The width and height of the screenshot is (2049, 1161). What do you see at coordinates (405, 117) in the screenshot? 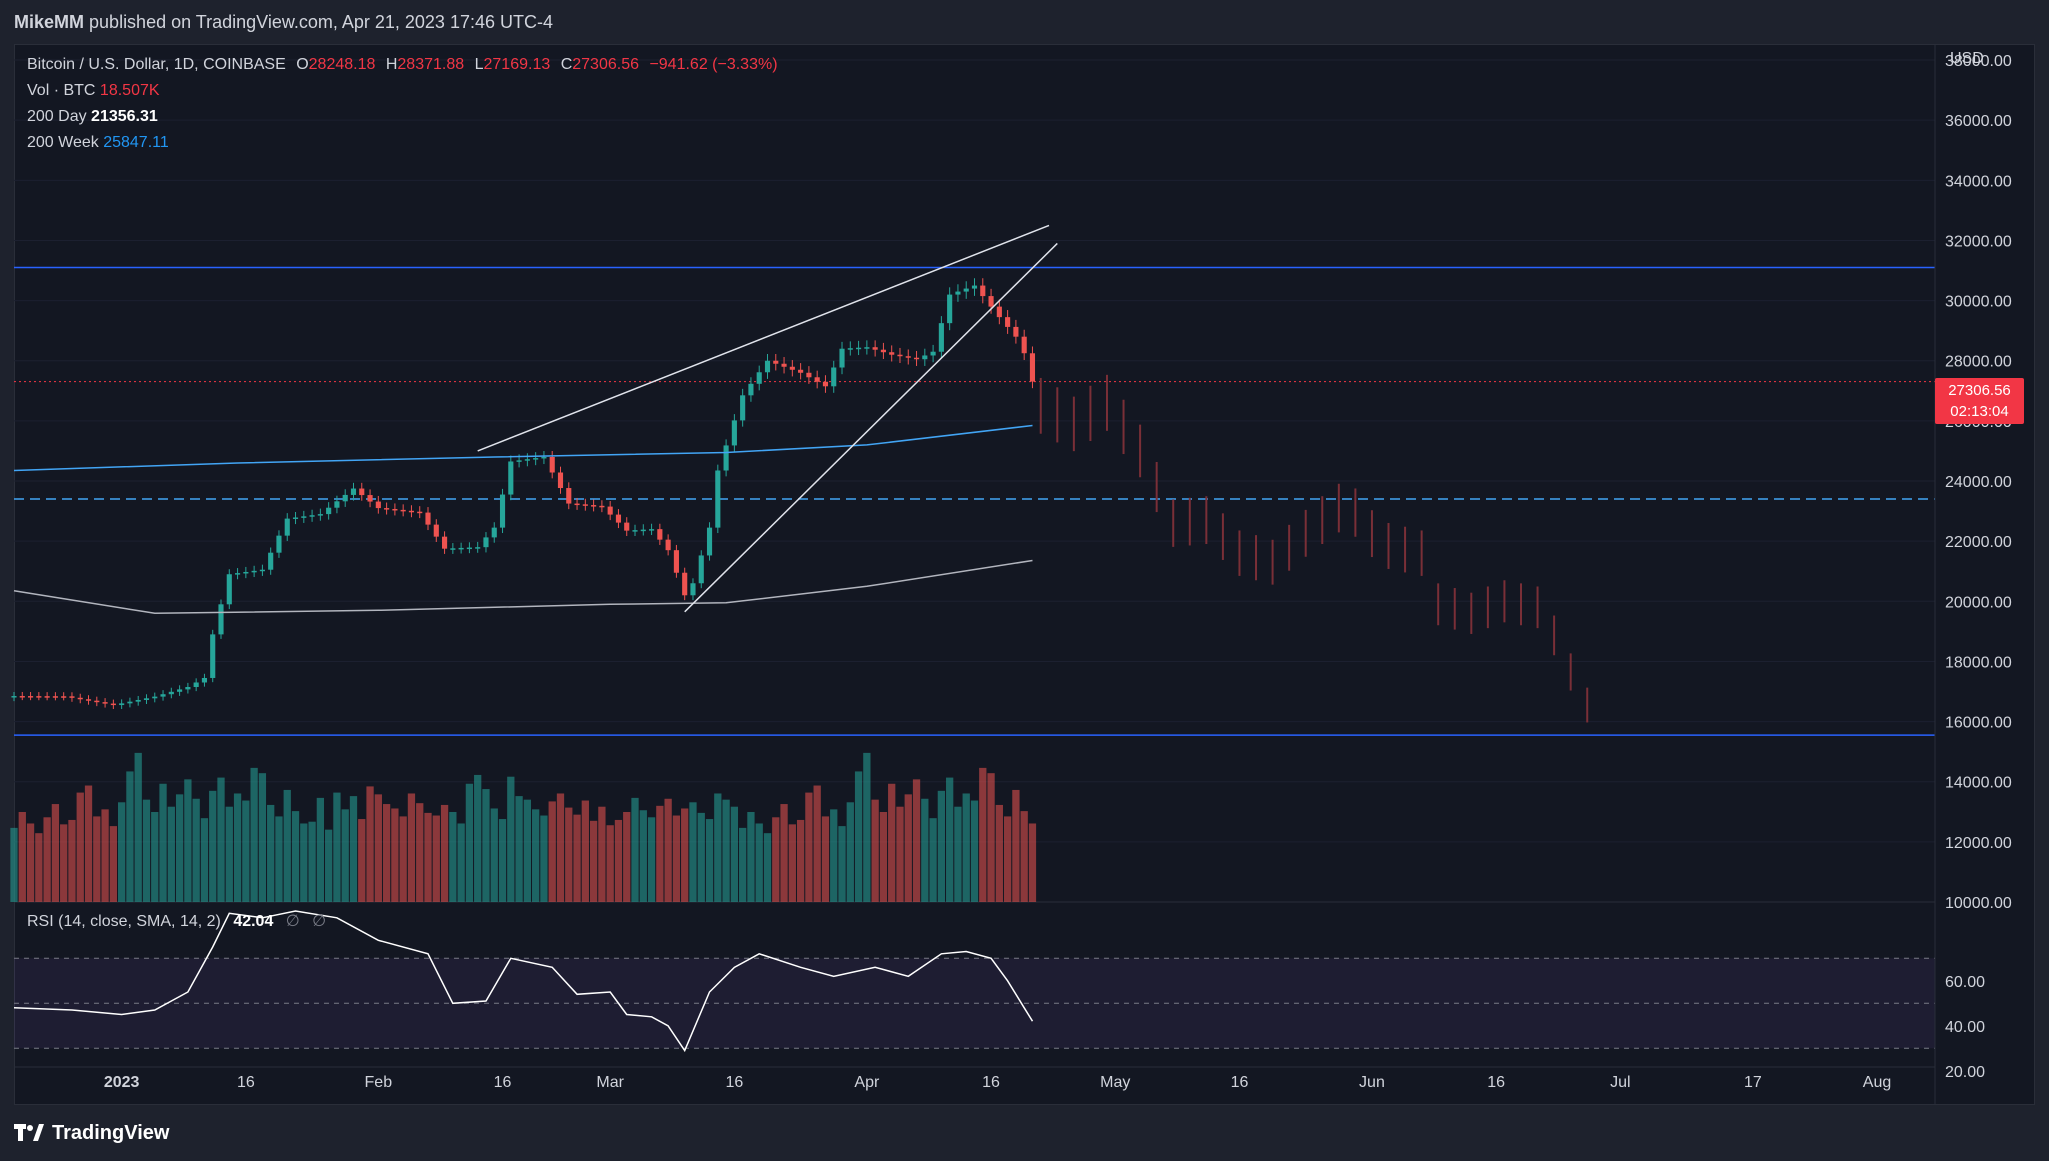
I see `ma200d-row: 200 Day 21356.31` at bounding box center [405, 117].